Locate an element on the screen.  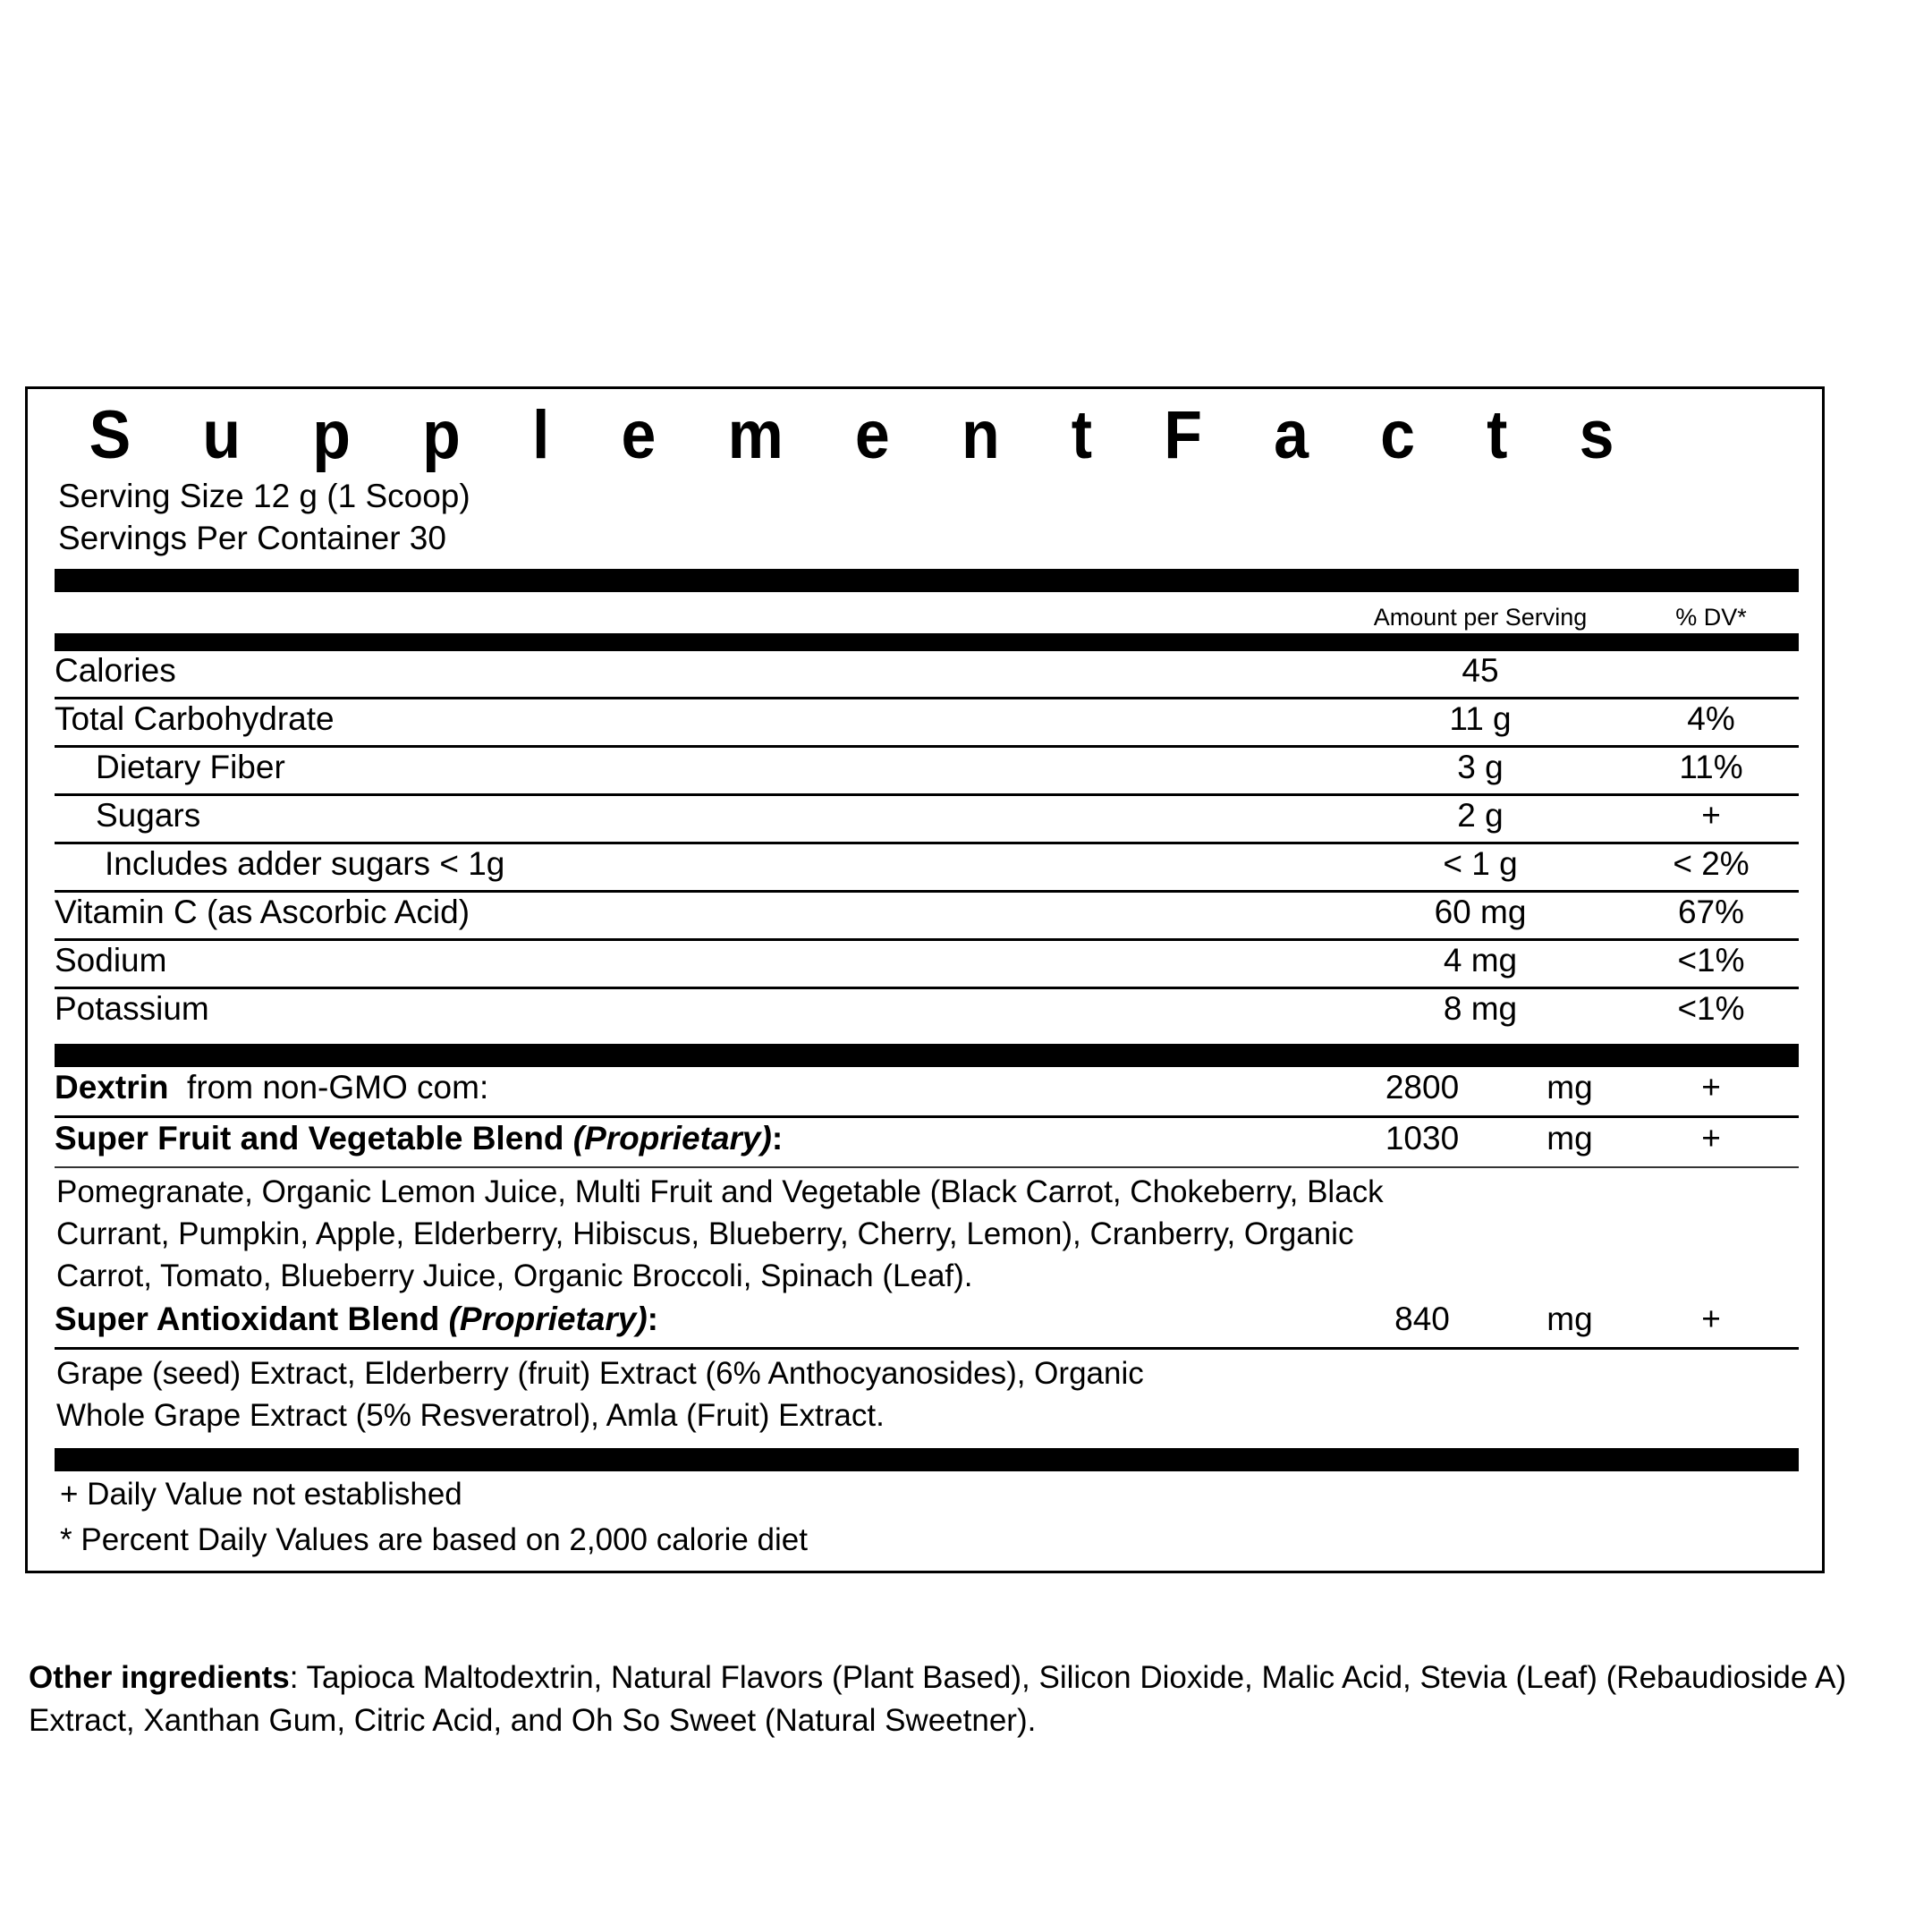
blend-name: Super Antioxidant Blend is located at coordinates (247, 1319).